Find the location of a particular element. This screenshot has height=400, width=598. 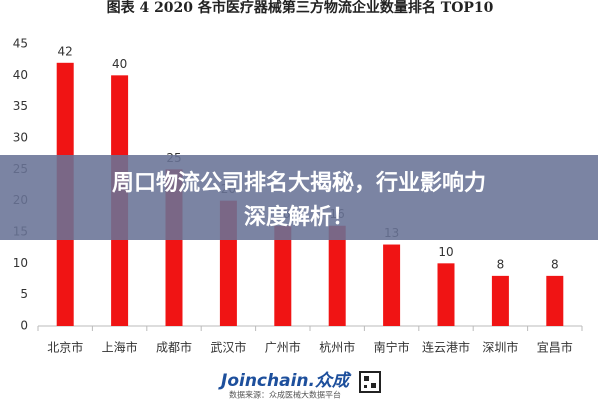

x-tick-label: 宜昌市 is located at coordinates (555, 347).